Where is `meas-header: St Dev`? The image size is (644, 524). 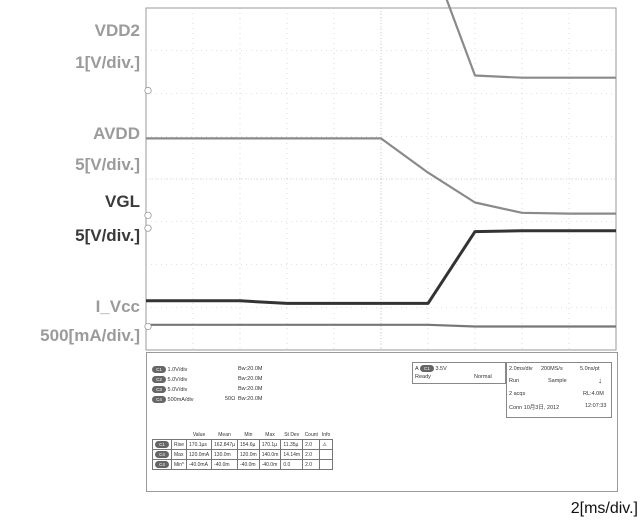 meas-header: St Dev is located at coordinates (292, 434).